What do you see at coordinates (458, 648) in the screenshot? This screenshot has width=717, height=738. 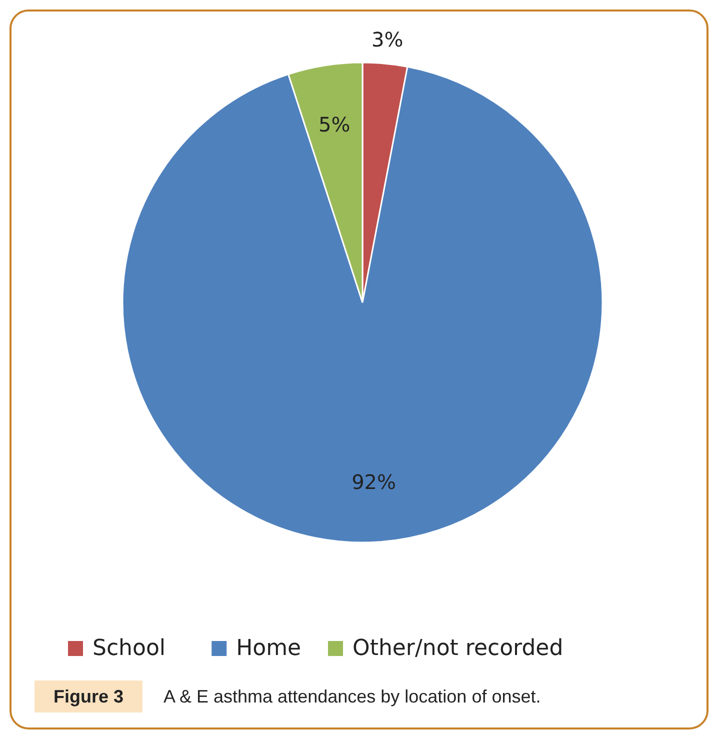 I see `legend-label: Other/not recorded` at bounding box center [458, 648].